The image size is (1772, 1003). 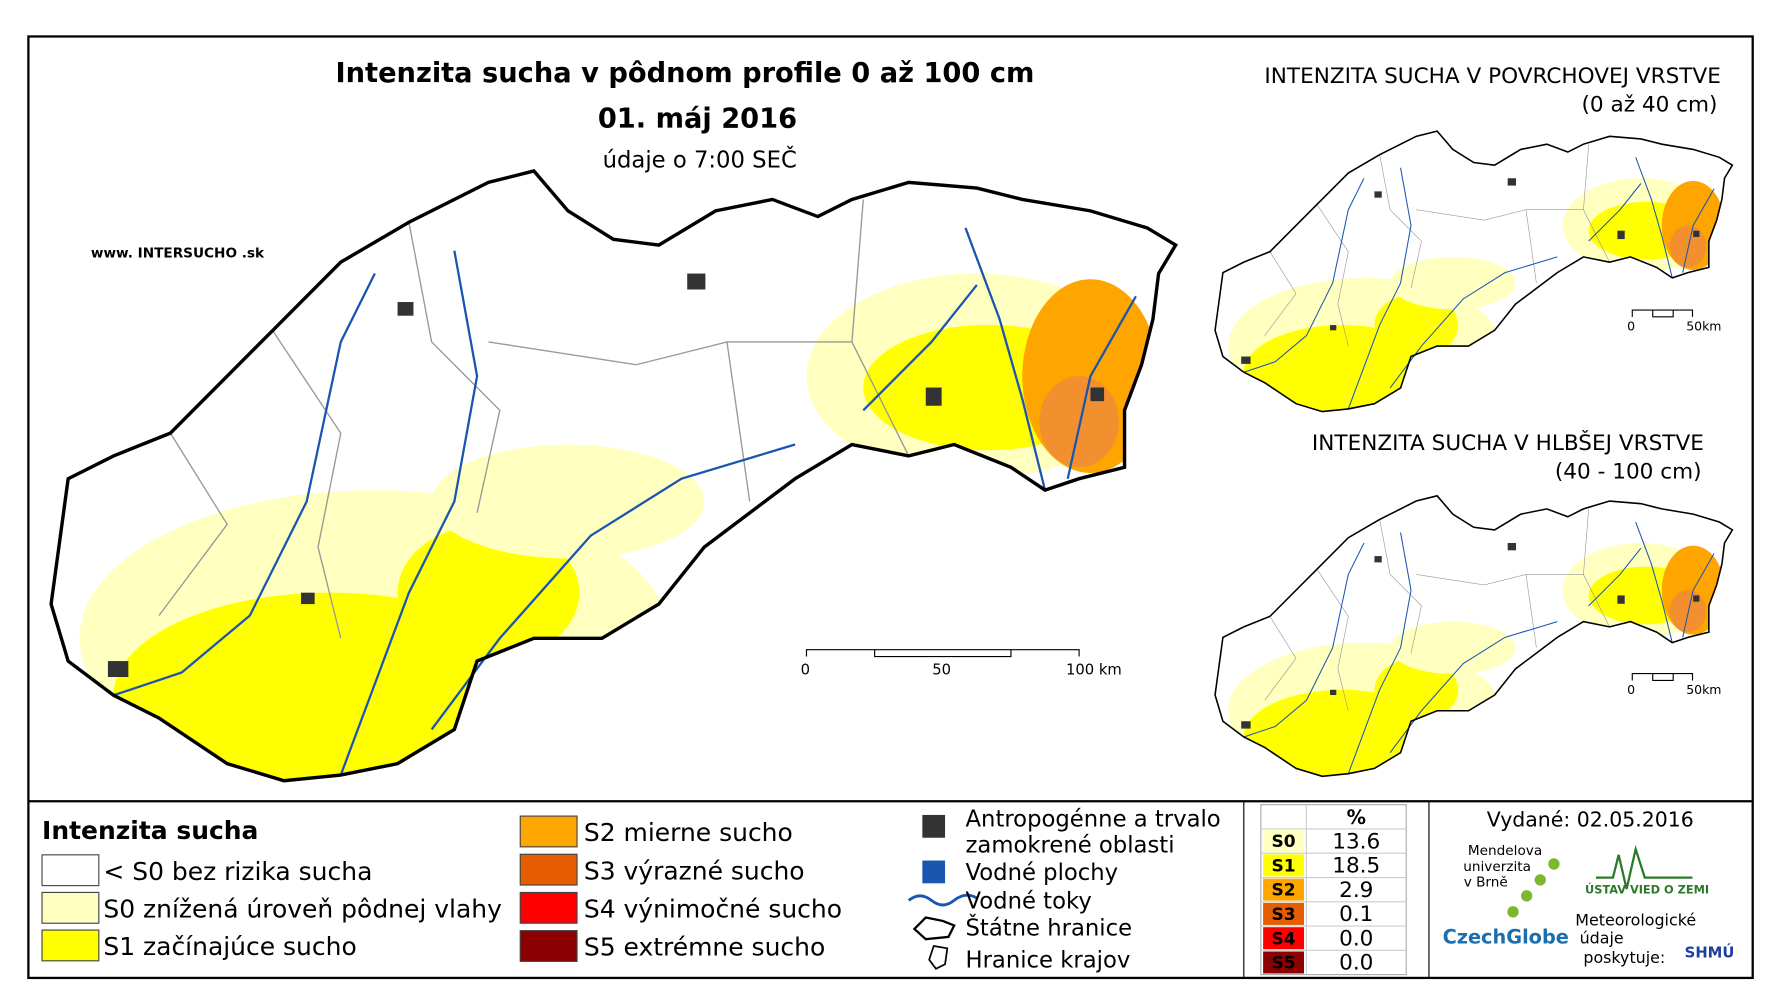 I want to click on legend-label: Vodné plochy, so click(x=1042, y=873).